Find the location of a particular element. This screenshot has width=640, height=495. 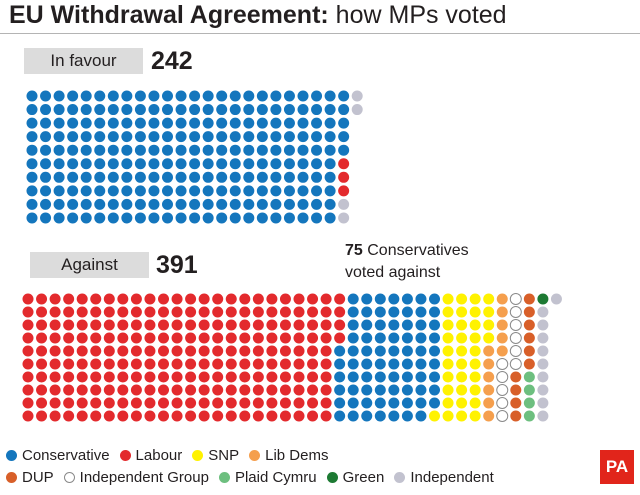

legend-label-independent: Independent is located at coordinates (452, 477).